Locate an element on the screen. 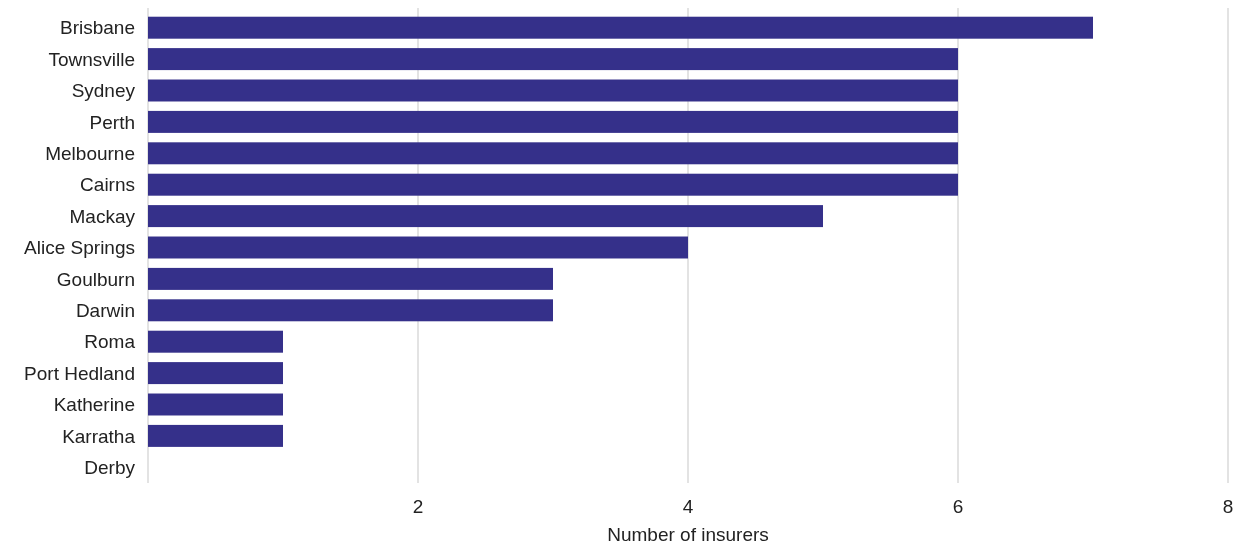 The width and height of the screenshot is (1242, 547). y-tick-label: Perth is located at coordinates (112, 122).